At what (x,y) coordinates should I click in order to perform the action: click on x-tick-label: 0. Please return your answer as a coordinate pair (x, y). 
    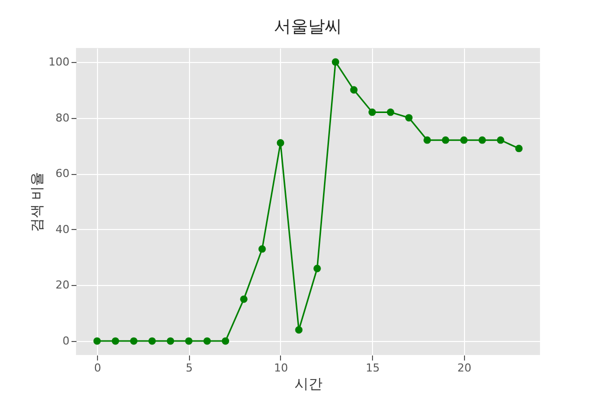
    Looking at the image, I should click on (98, 368).